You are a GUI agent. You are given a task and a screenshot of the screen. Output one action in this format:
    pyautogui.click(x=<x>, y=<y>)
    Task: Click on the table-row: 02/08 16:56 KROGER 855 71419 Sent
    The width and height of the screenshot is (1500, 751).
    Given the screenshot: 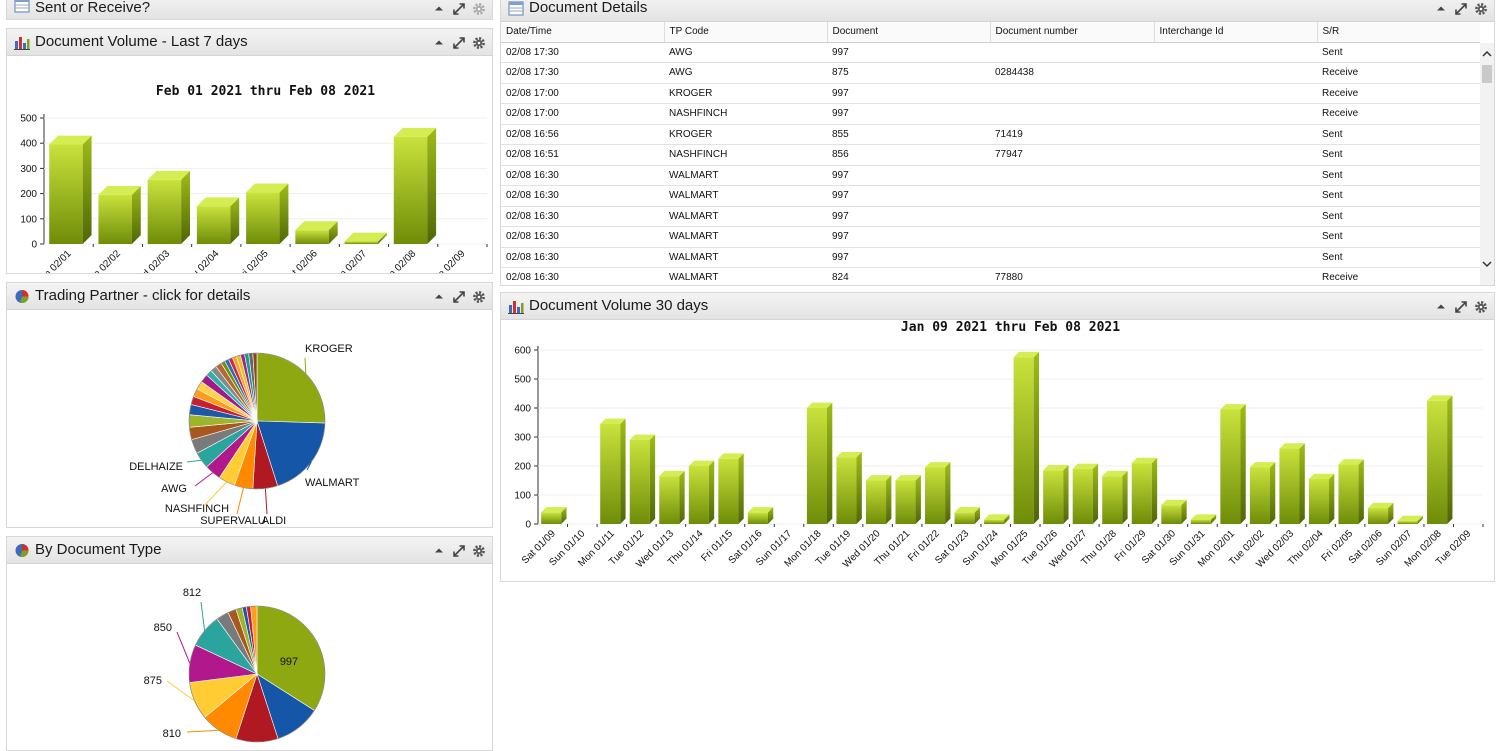 What is the action you would take?
    pyautogui.click(x=990, y=134)
    